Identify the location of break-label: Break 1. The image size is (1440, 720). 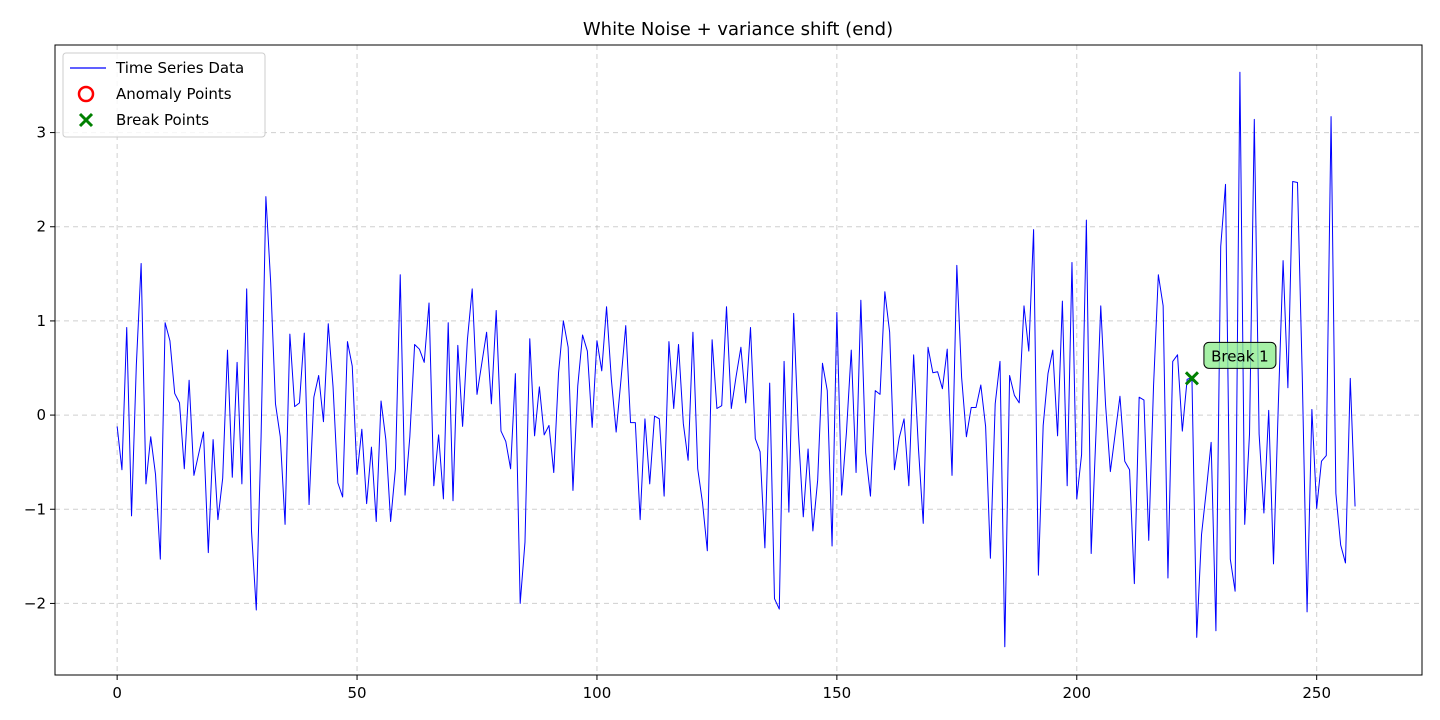
(1240, 356).